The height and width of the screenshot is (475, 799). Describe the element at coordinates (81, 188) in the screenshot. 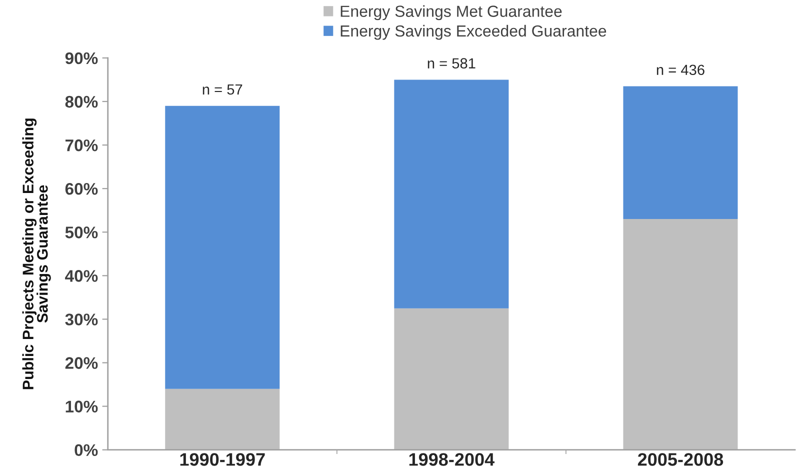

I see `y-tick-label: 60%` at that location.